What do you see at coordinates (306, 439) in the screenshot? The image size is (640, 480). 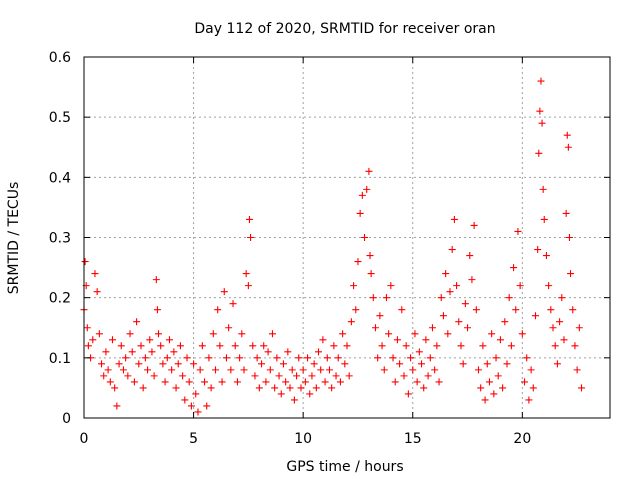 I see `x-tick-labels: 0 5 10 15 20` at bounding box center [306, 439].